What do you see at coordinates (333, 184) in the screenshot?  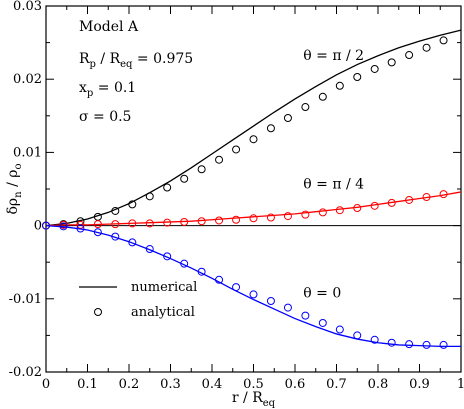 I see `series-annotation: θ = π / 4` at bounding box center [333, 184].